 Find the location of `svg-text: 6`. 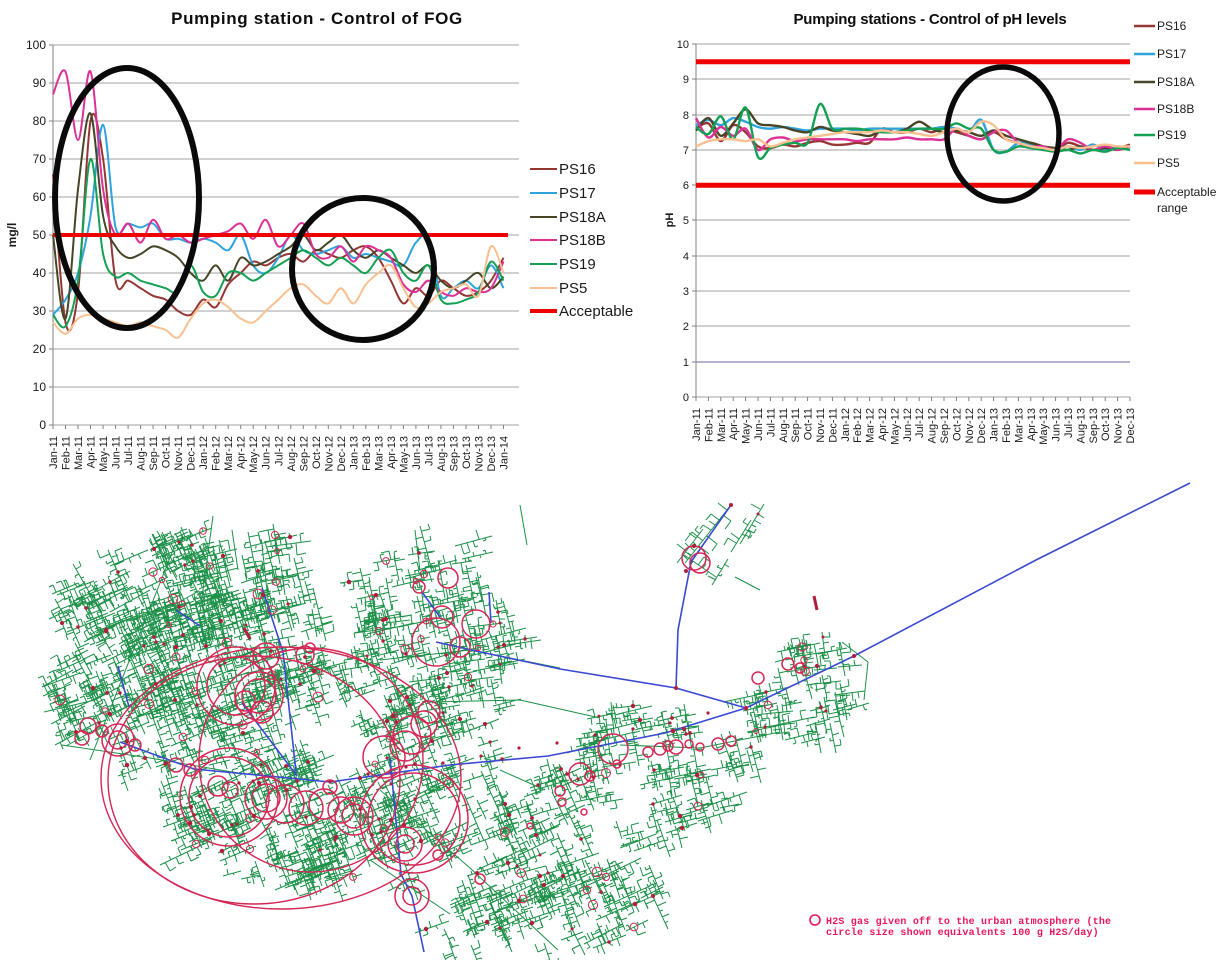

svg-text: 6 is located at coordinates (686, 186).